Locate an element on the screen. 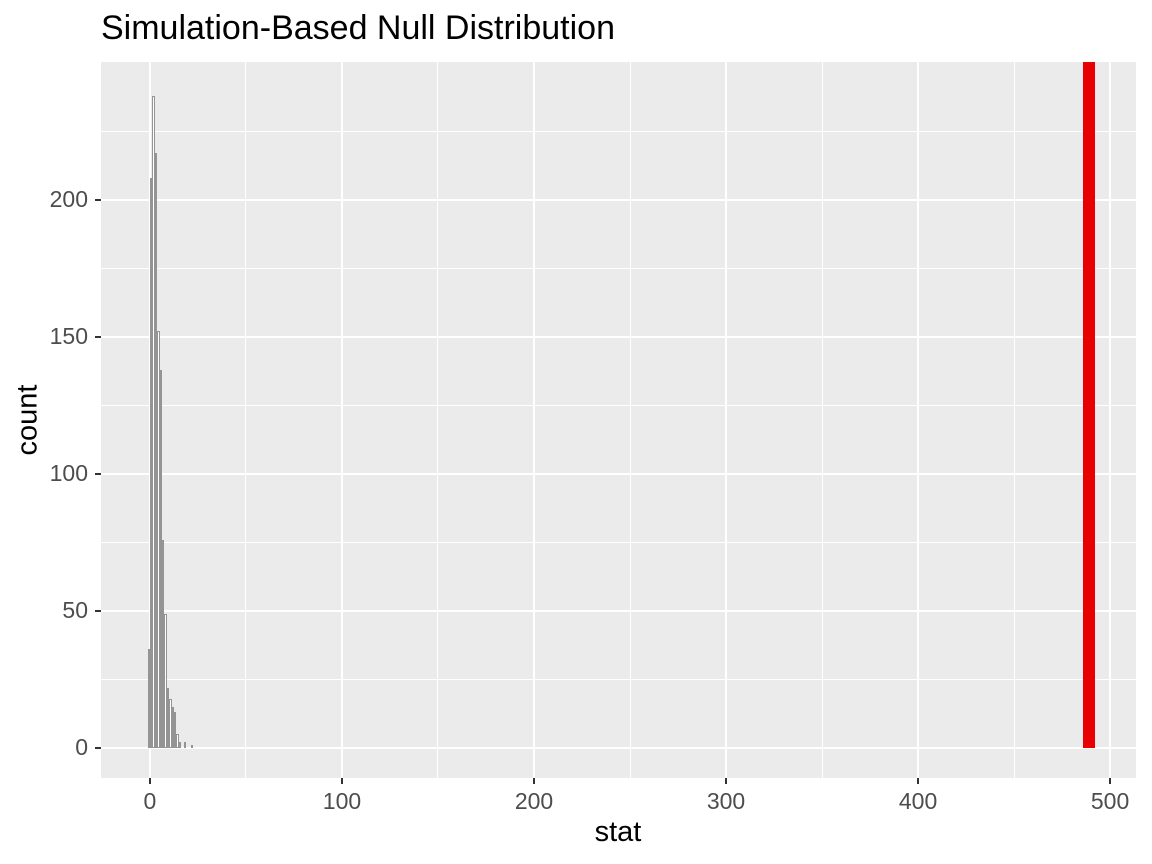 The height and width of the screenshot is (864, 1152). observed-stat-bar is located at coordinates (1089, 405).